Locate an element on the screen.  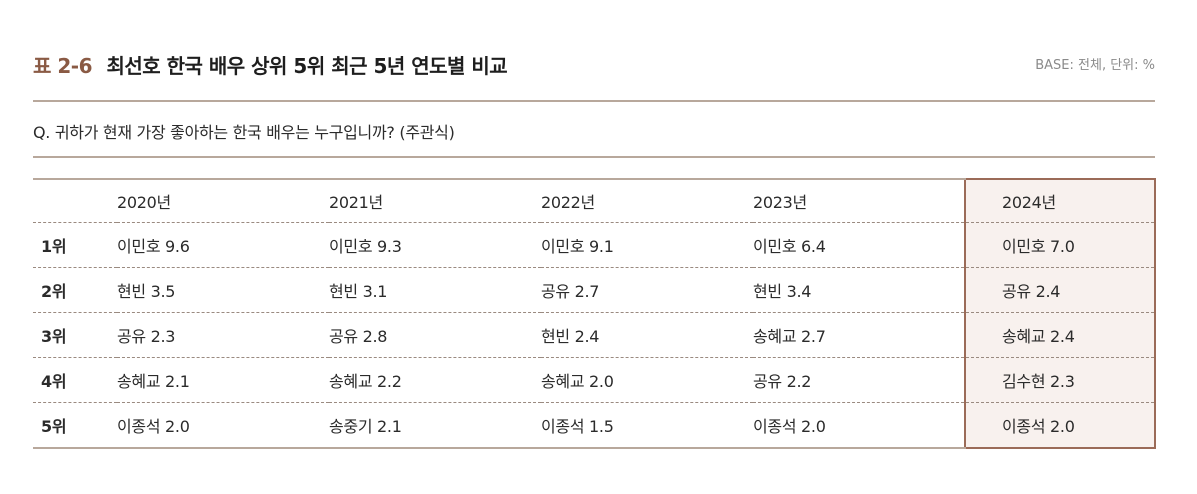
table-cell: 공유 2.3 is located at coordinates (223, 335).